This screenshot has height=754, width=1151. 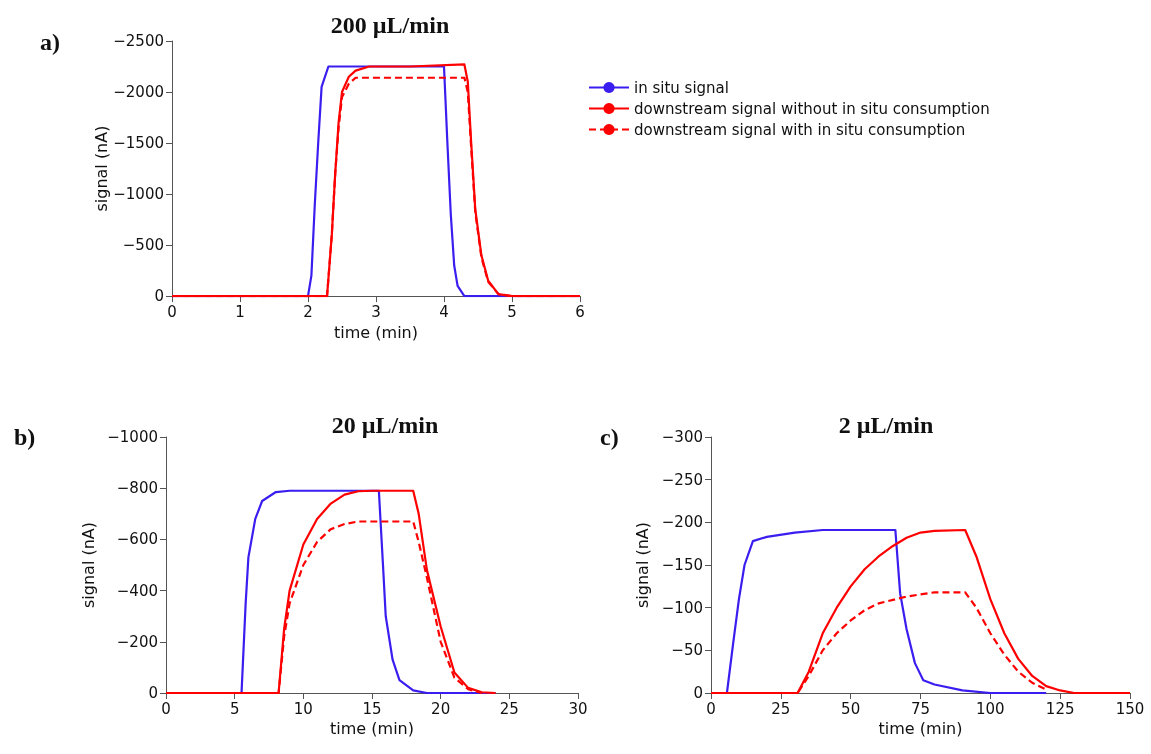 I want to click on text: c), so click(x=609, y=437).